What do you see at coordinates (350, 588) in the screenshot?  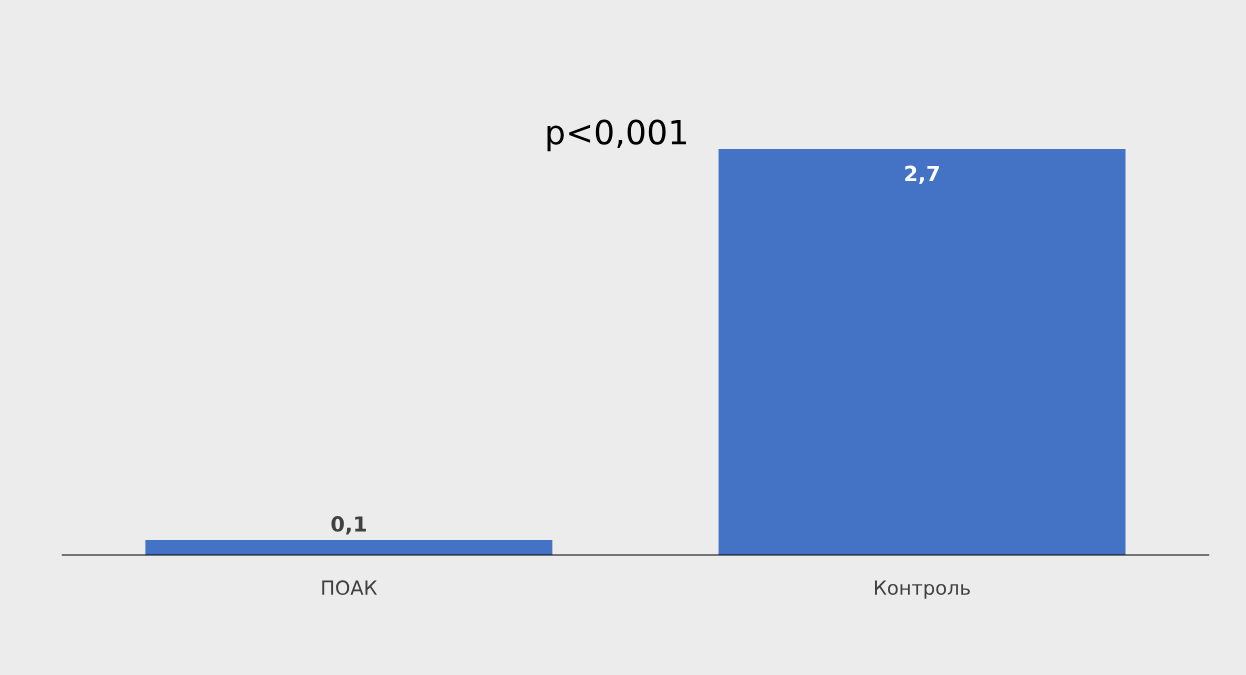 I see `x-tick-label: ПОАК` at bounding box center [350, 588].